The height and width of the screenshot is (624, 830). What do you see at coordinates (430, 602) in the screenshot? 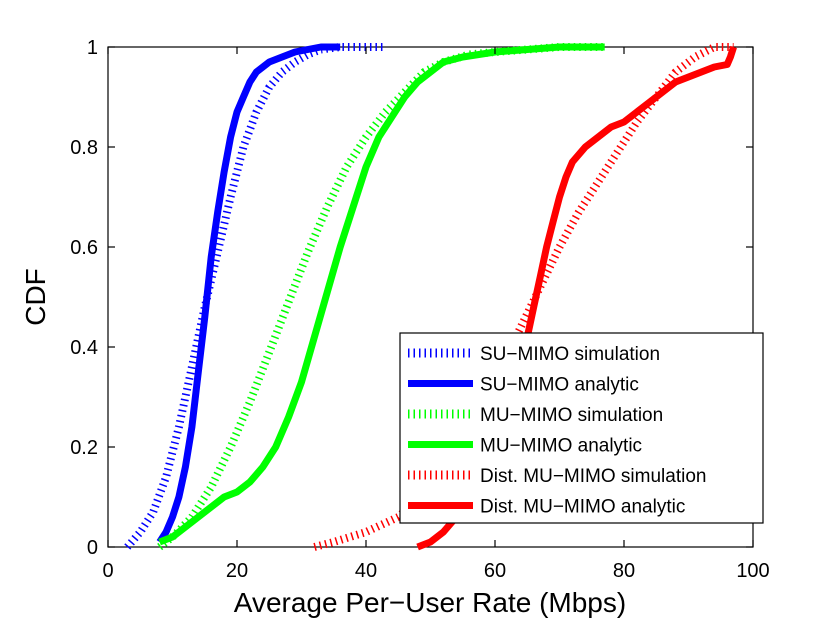
I see `x-axis-title: Average Per−User Rate (Mbps)` at bounding box center [430, 602].